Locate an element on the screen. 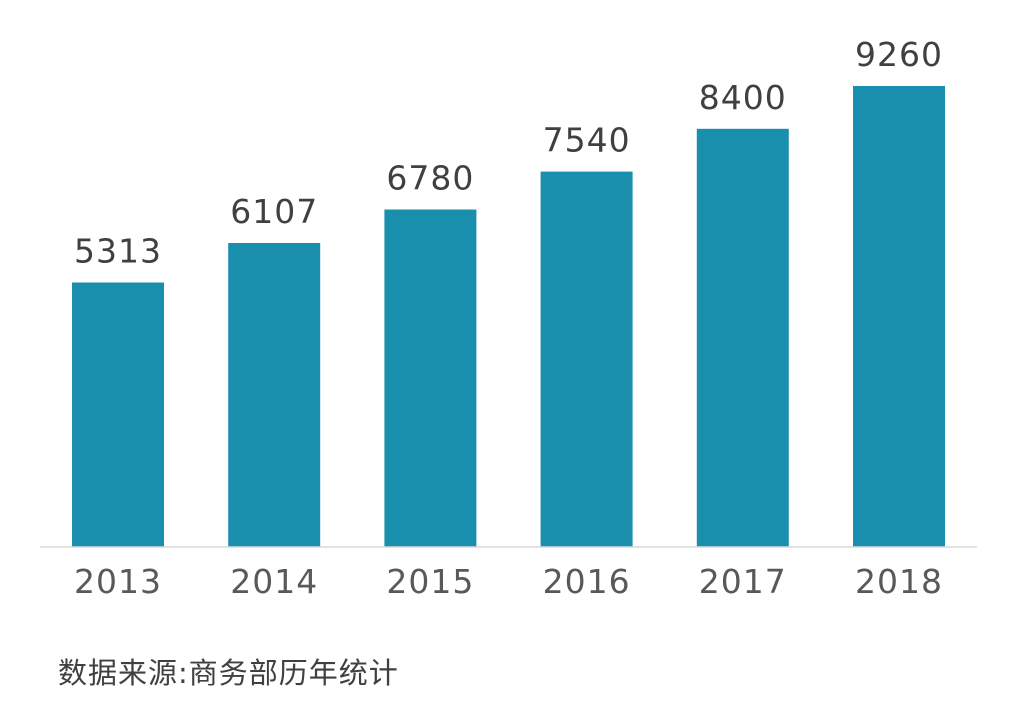 The image size is (1014, 725). source-note: 数据来源:商务部历年统计 is located at coordinates (228, 673).